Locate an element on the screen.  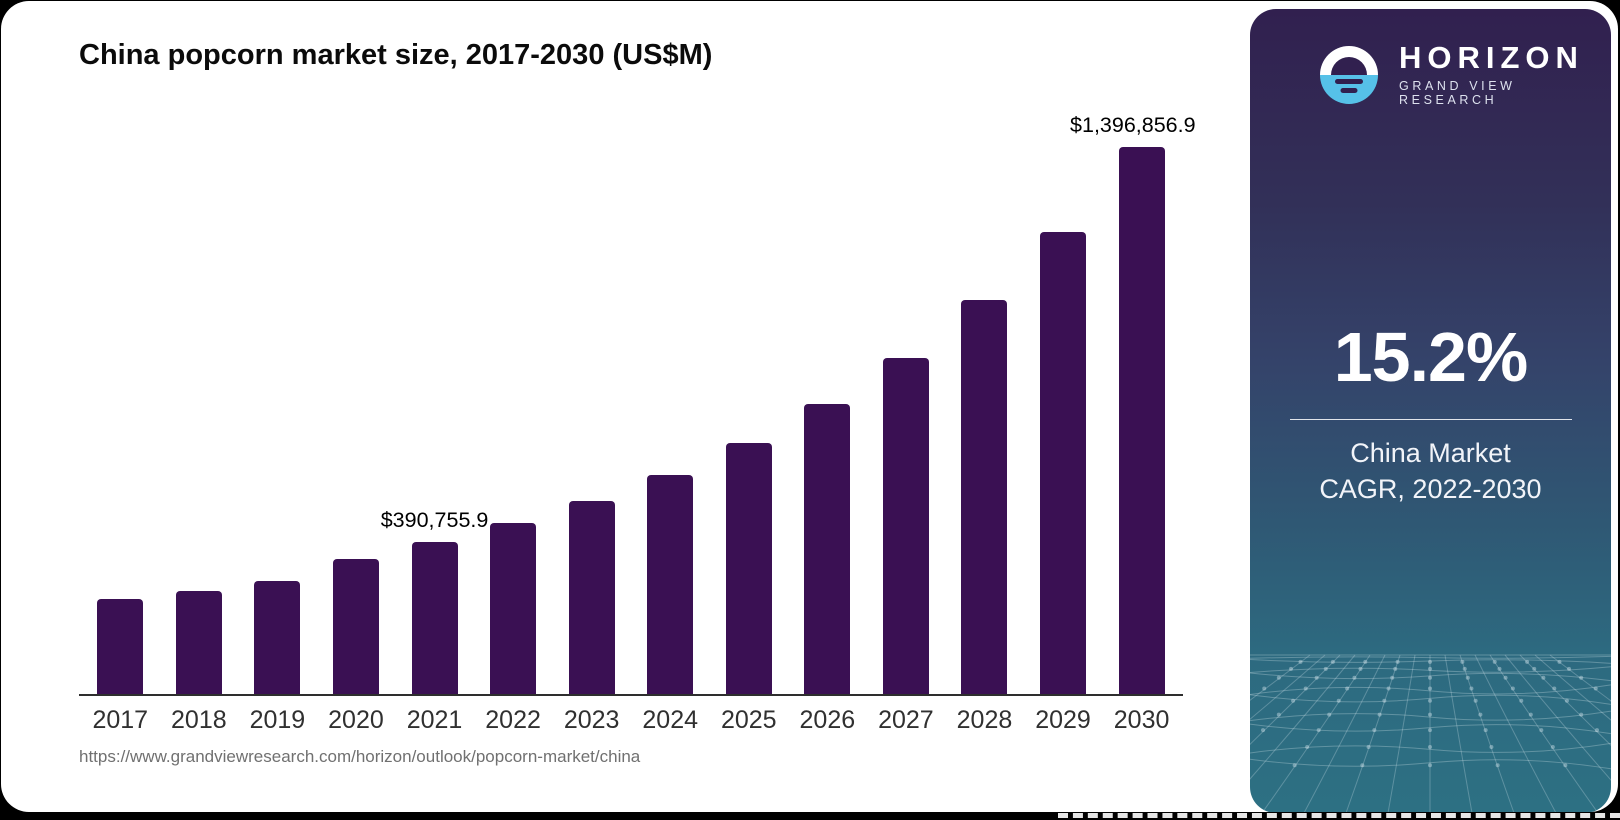
cagr-stat: 15.2% China Market CAGR, 2022-2030 is located at coordinates (1430, 412).